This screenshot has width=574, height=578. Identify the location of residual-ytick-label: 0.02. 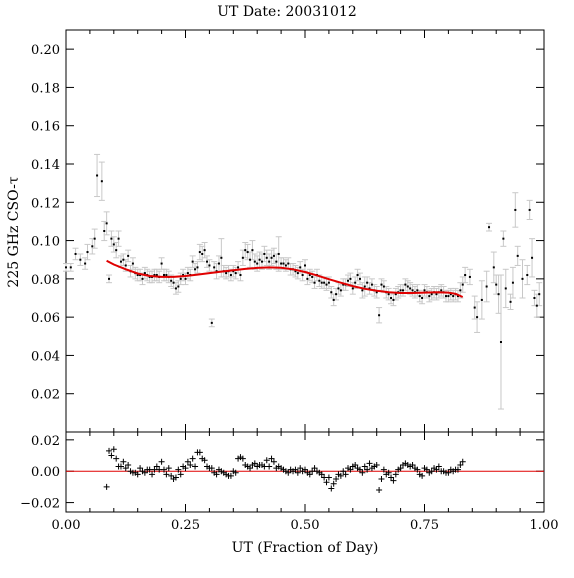
(45, 441).